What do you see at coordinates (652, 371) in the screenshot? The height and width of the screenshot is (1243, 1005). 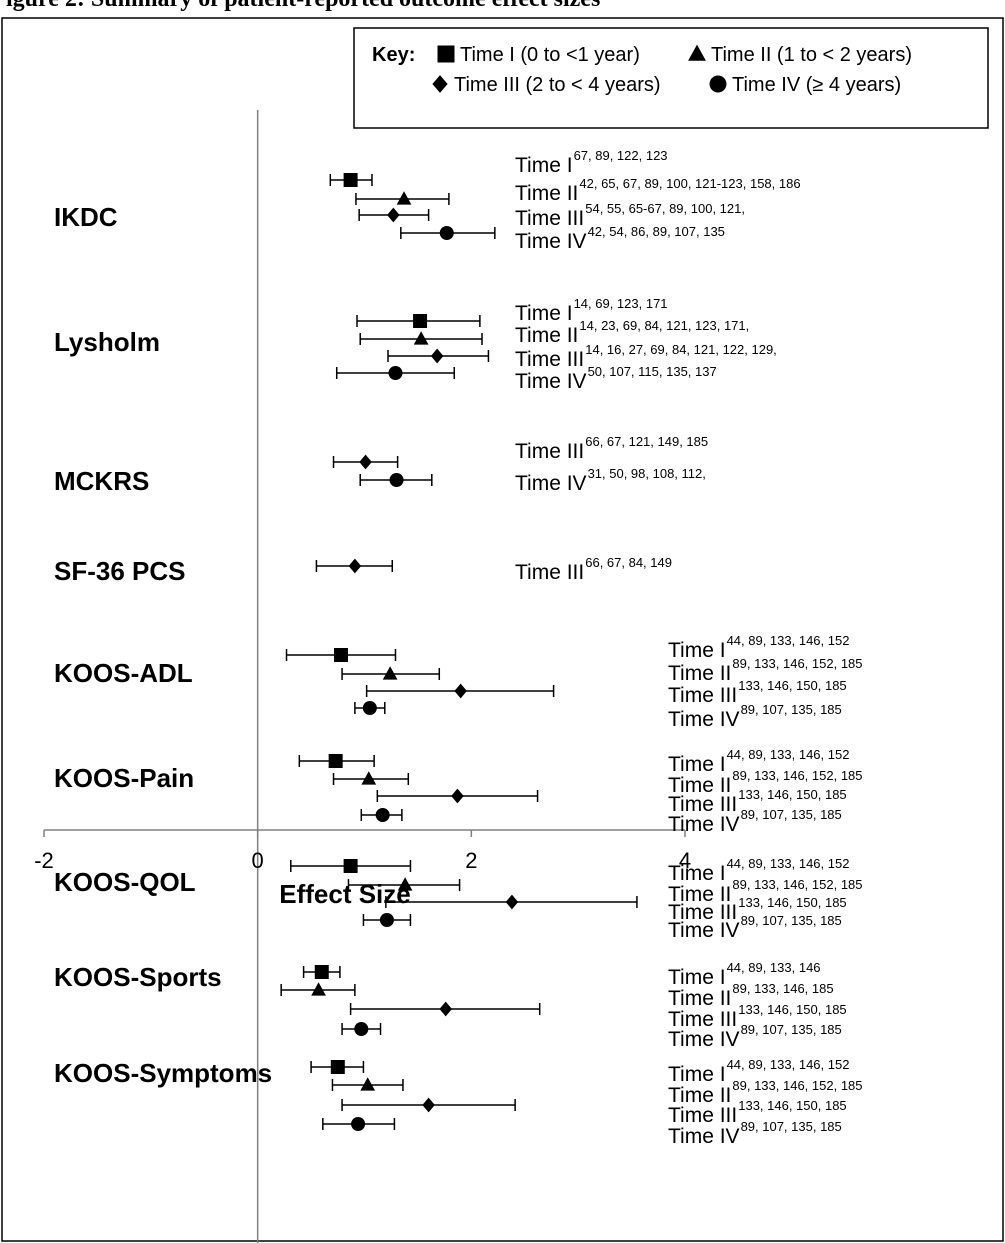 I see `reference-citations: 50, 107, 115, 135, 137` at bounding box center [652, 371].